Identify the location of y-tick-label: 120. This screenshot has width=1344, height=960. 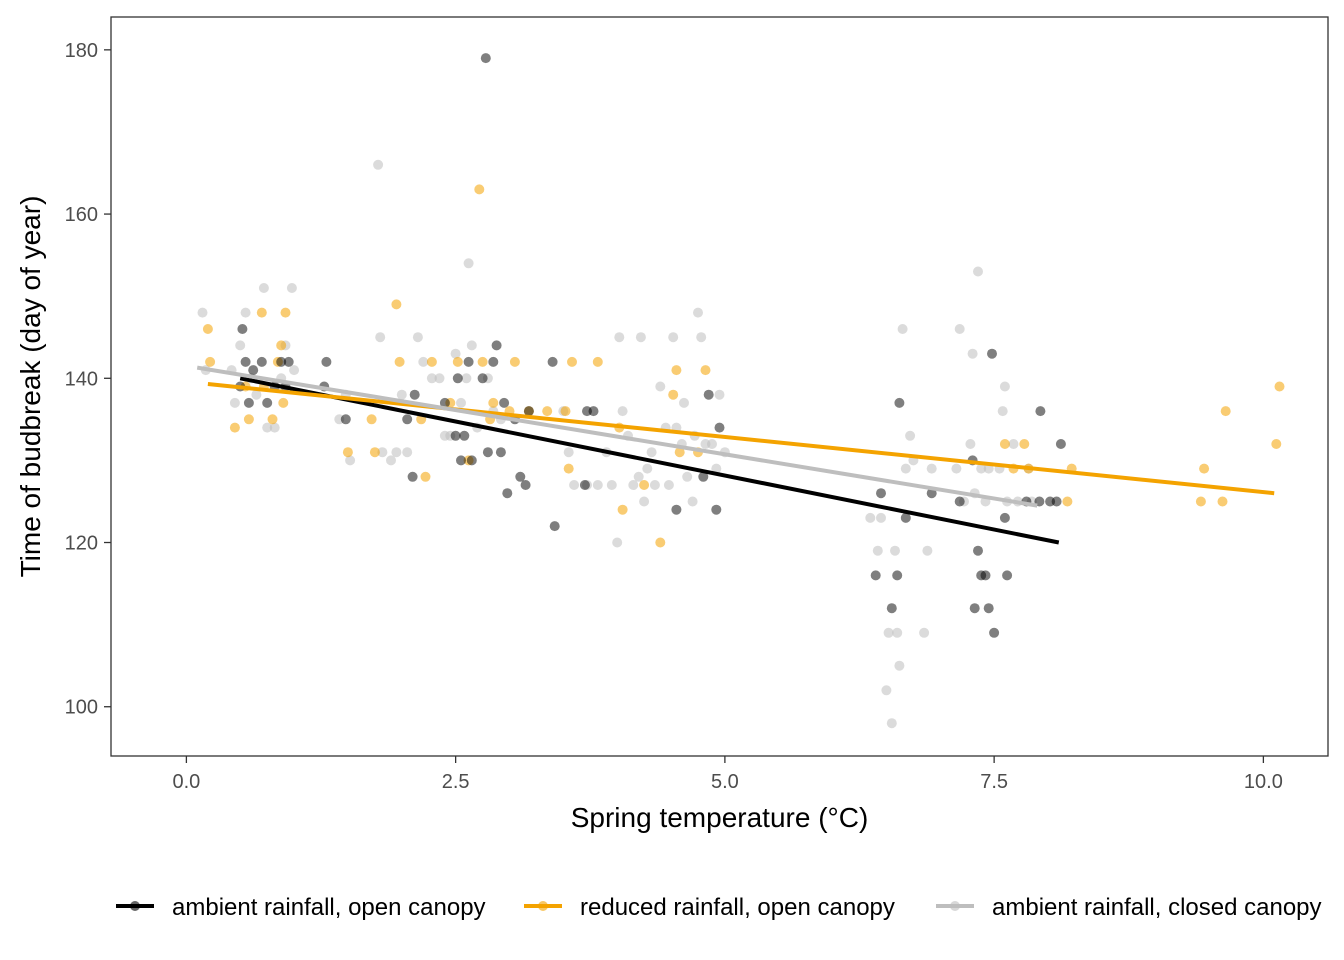
(81, 544).